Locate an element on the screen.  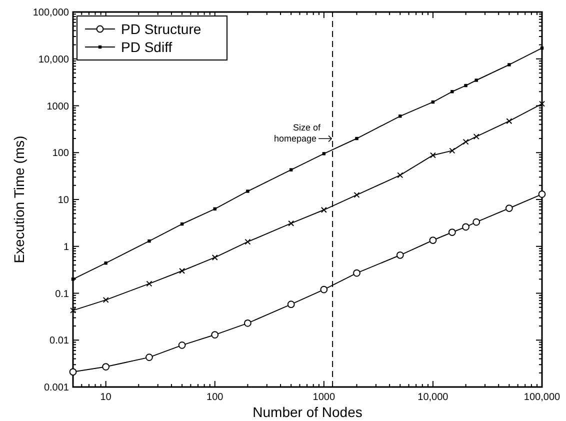
x-axis-title: Number of Nodes is located at coordinates (307, 412).